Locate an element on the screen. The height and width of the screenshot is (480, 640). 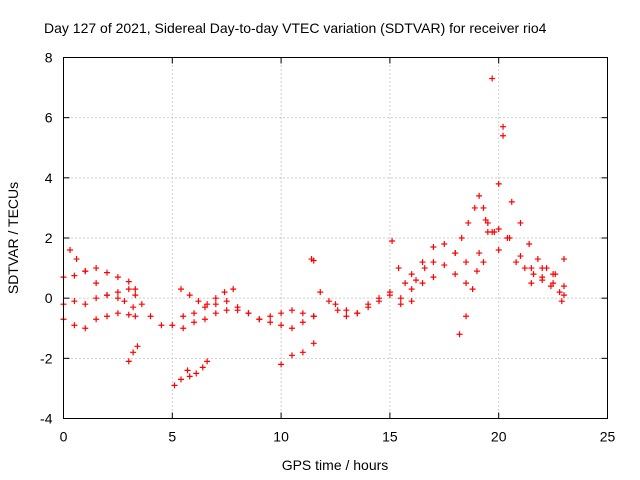
x-tick-label: 25 is located at coordinates (608, 437).